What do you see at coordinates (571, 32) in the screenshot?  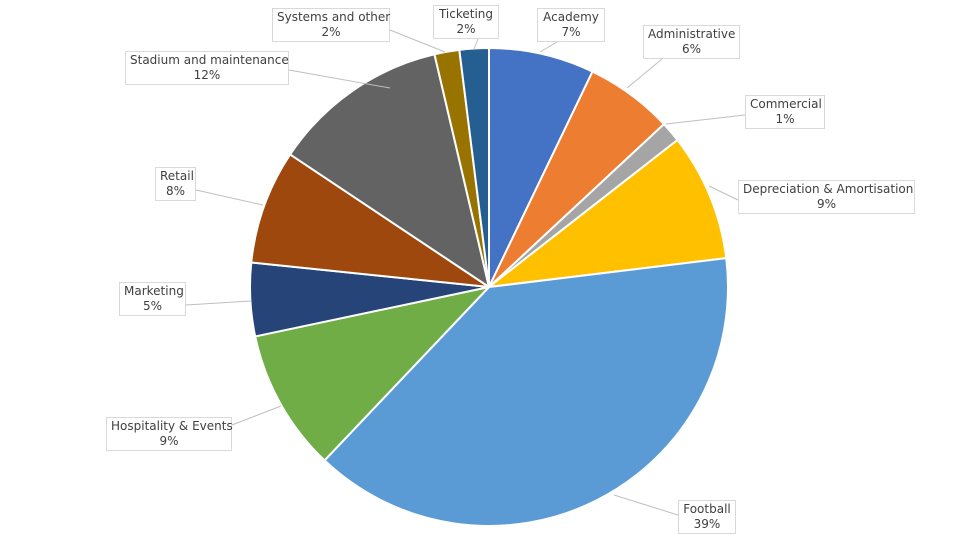 I see `data-label-percent: 7%` at bounding box center [571, 32].